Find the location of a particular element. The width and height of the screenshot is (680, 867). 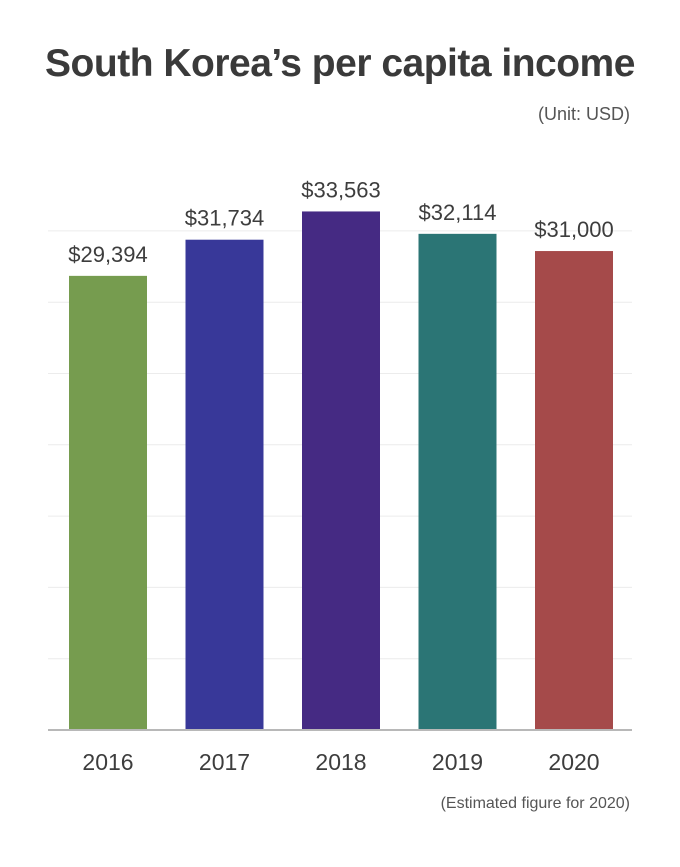

unit-label: (Unit: USD) is located at coordinates (583, 114).